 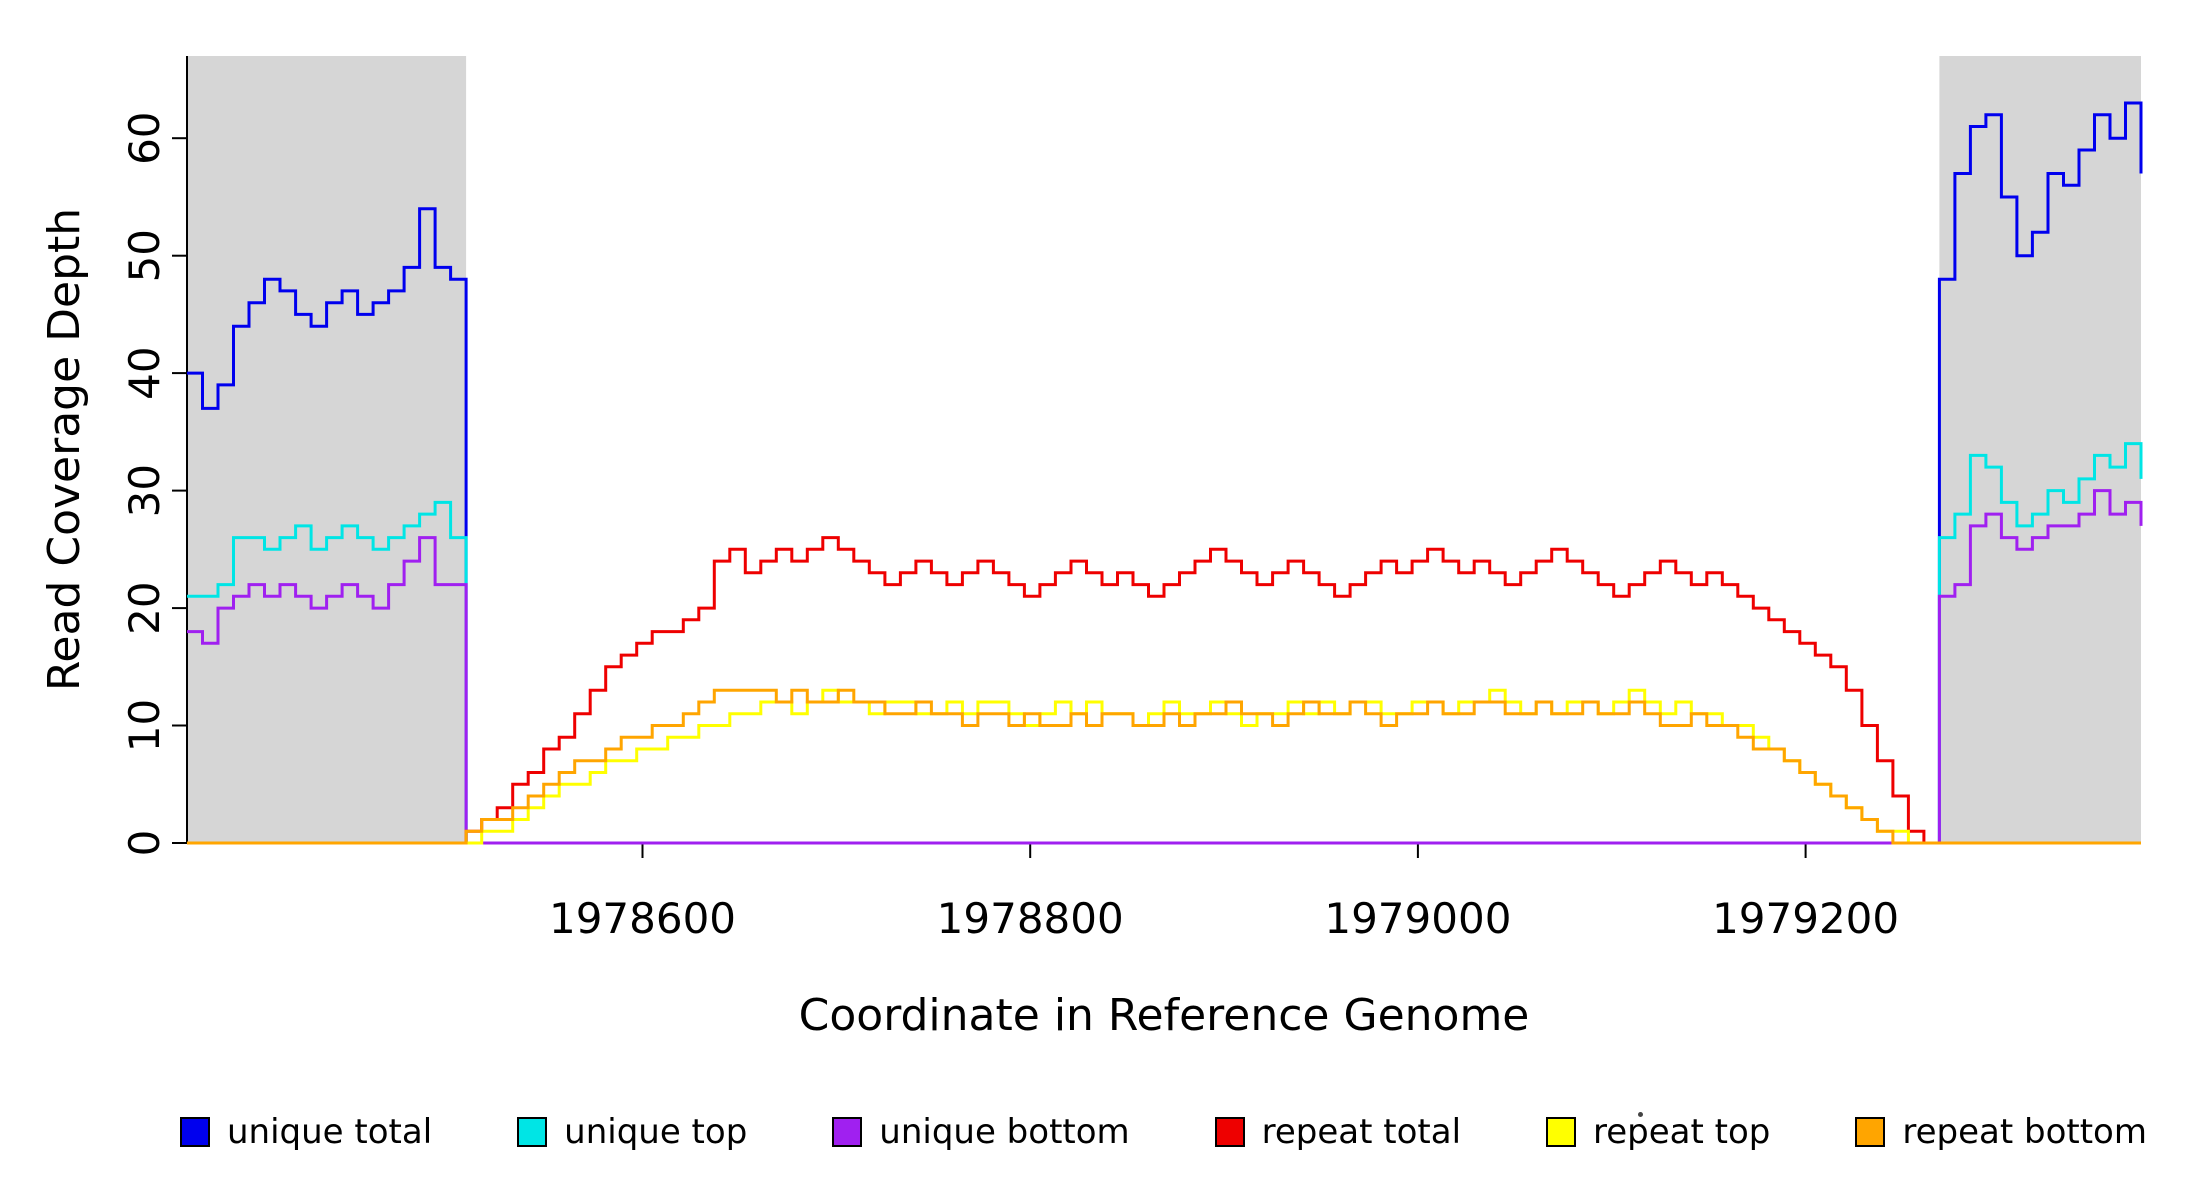 What do you see at coordinates (144, 255) in the screenshot?
I see `y-tick-label: 50` at bounding box center [144, 255].